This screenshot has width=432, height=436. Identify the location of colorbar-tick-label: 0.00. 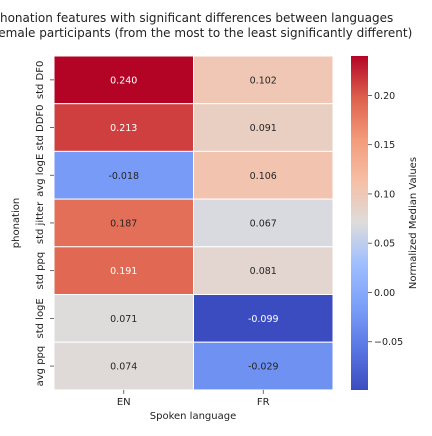
(384, 293).